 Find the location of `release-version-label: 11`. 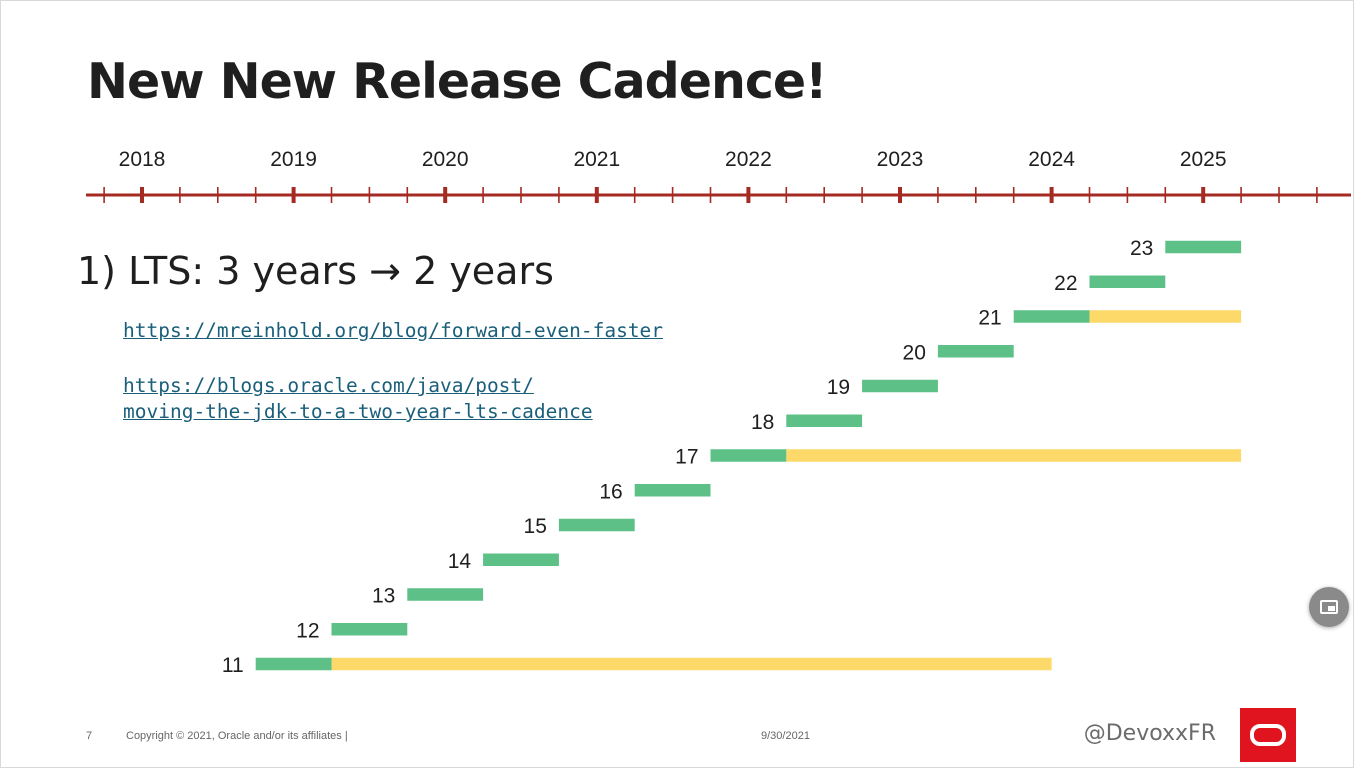

release-version-label: 11 is located at coordinates (233, 665).